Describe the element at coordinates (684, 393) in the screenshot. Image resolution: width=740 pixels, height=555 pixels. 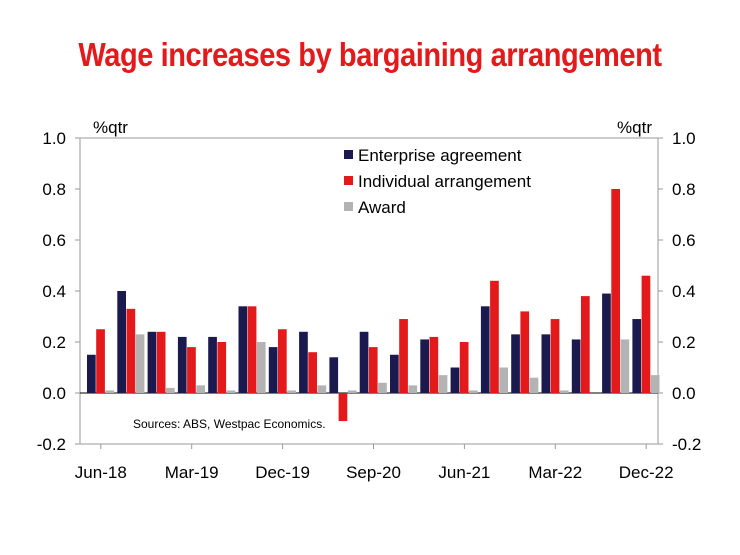
I see `y-tick-label-right: 0.0` at that location.